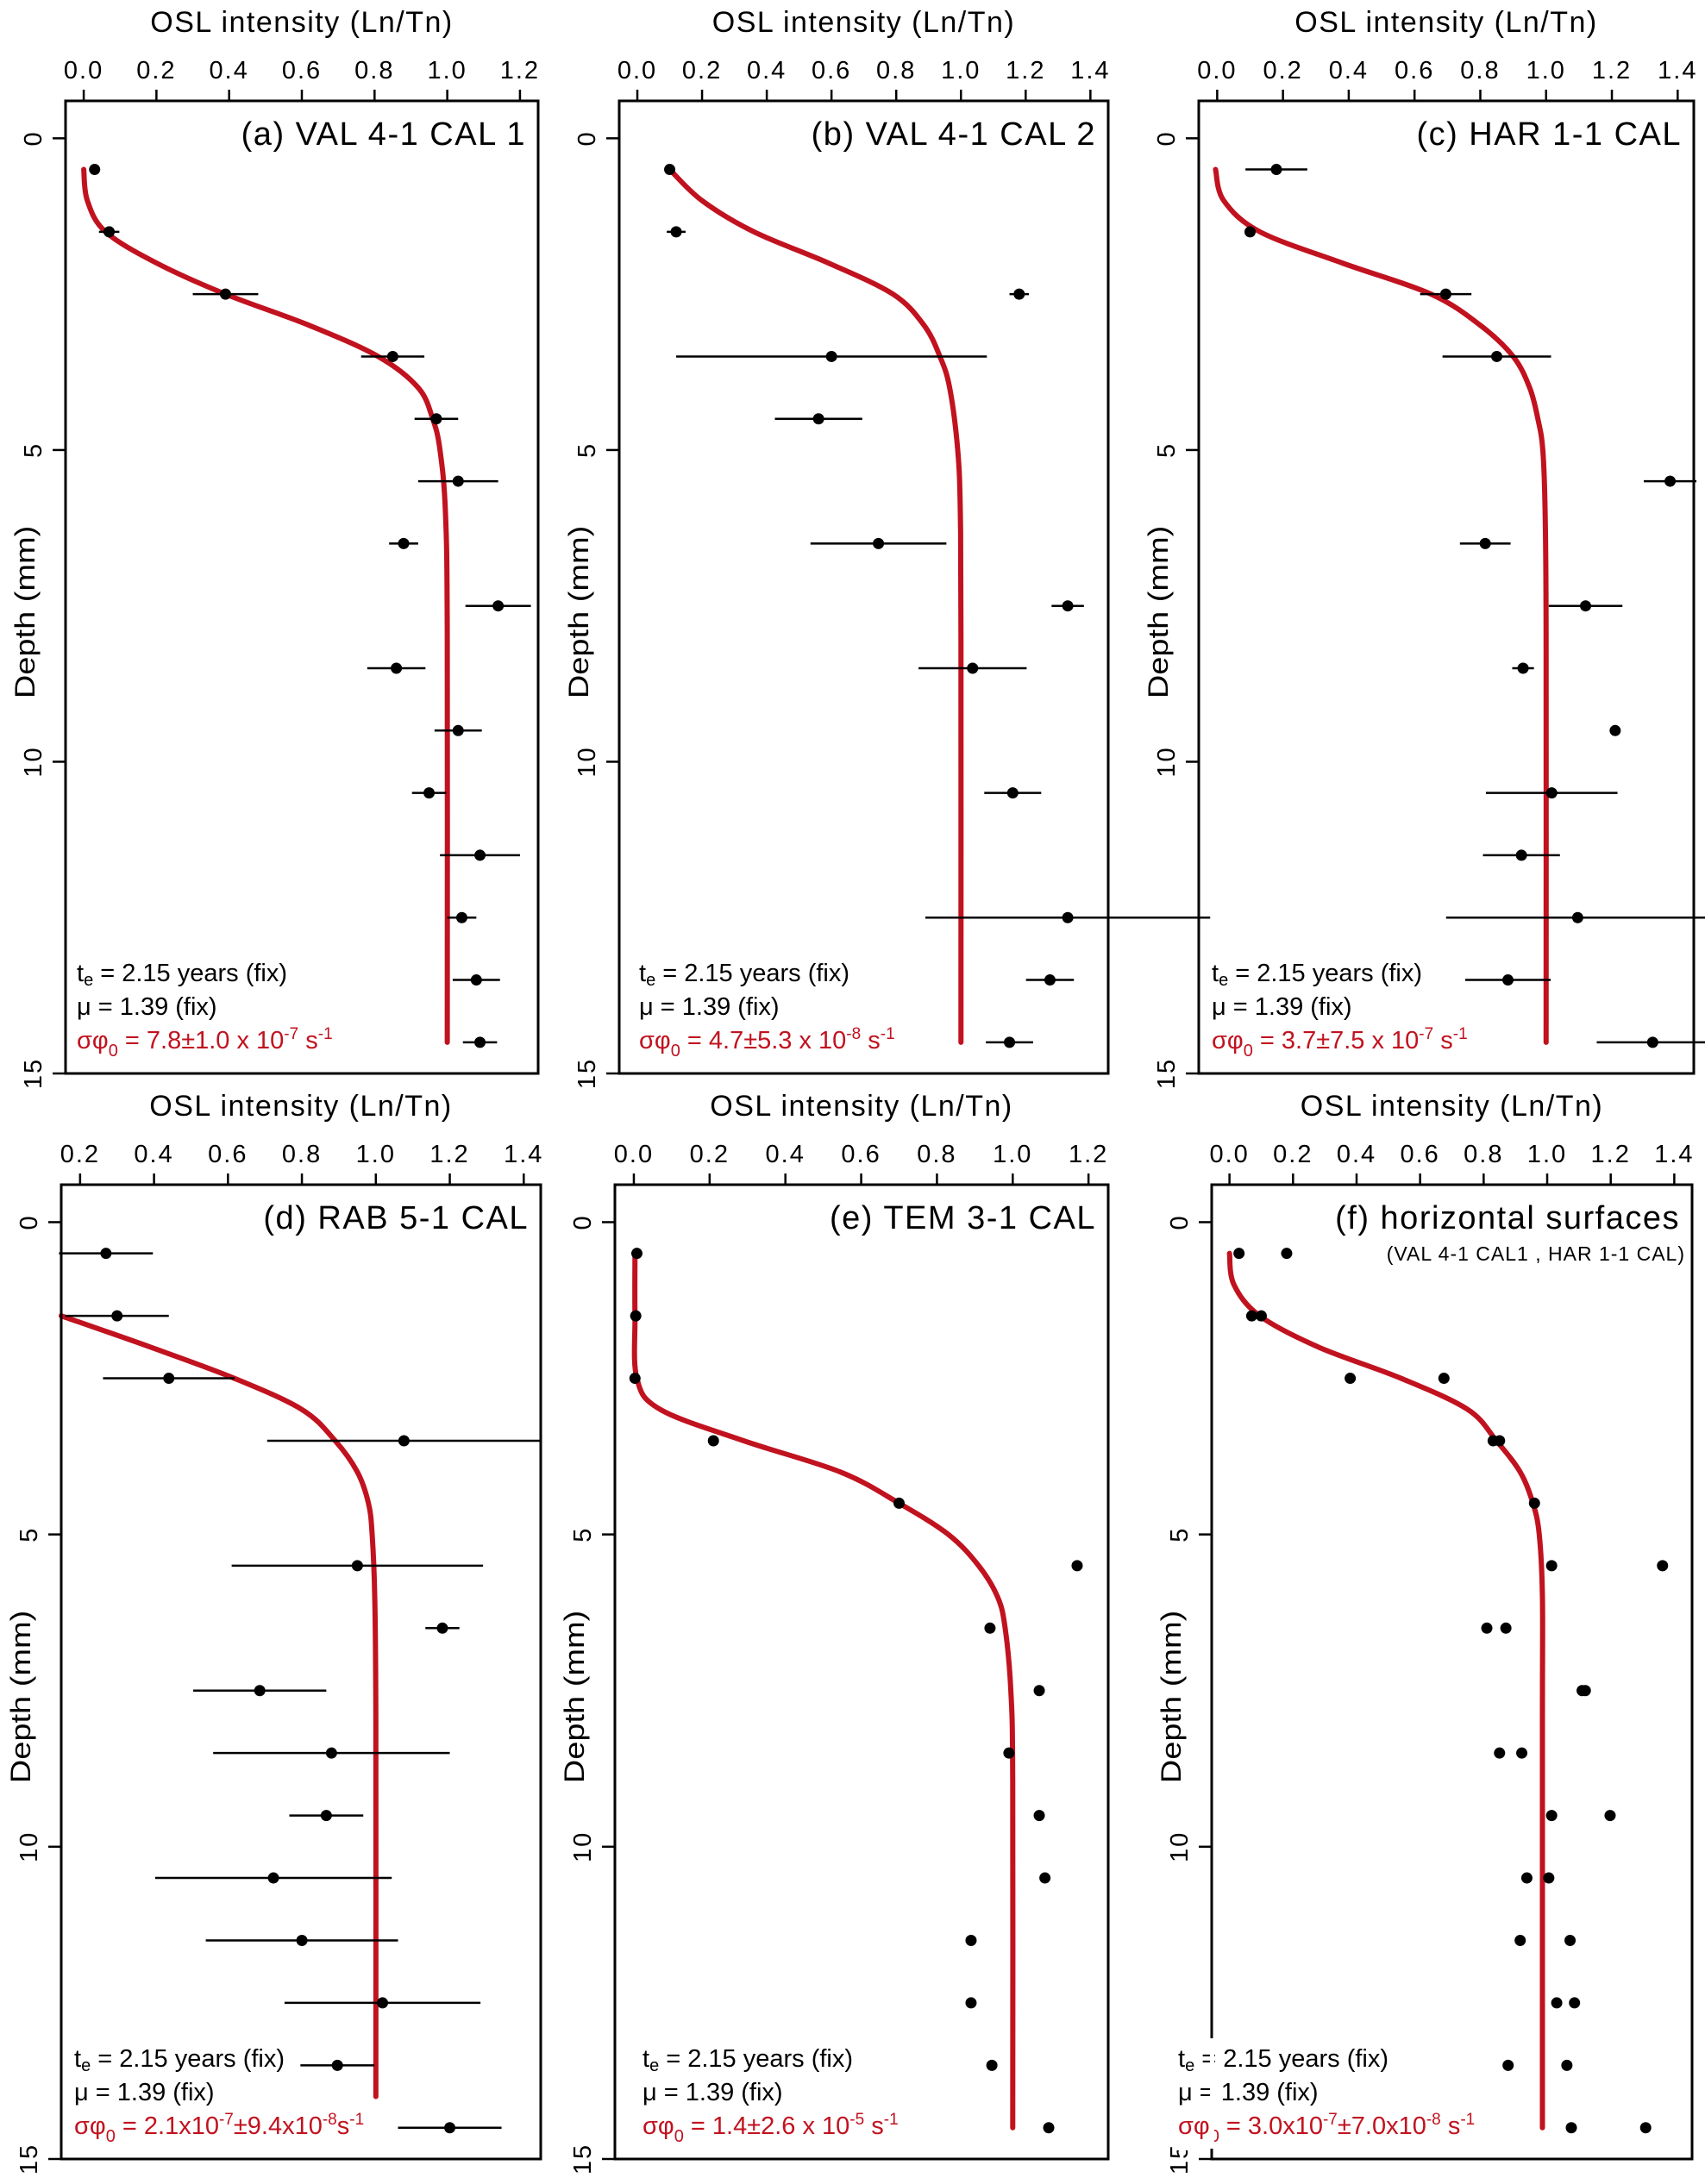 Image resolution: width=1705 pixels, height=2184 pixels. I want to click on sigma-phi-annotation: σφ0 = 3.7±7.5 x 10-7 s-1, so click(1340, 1043).